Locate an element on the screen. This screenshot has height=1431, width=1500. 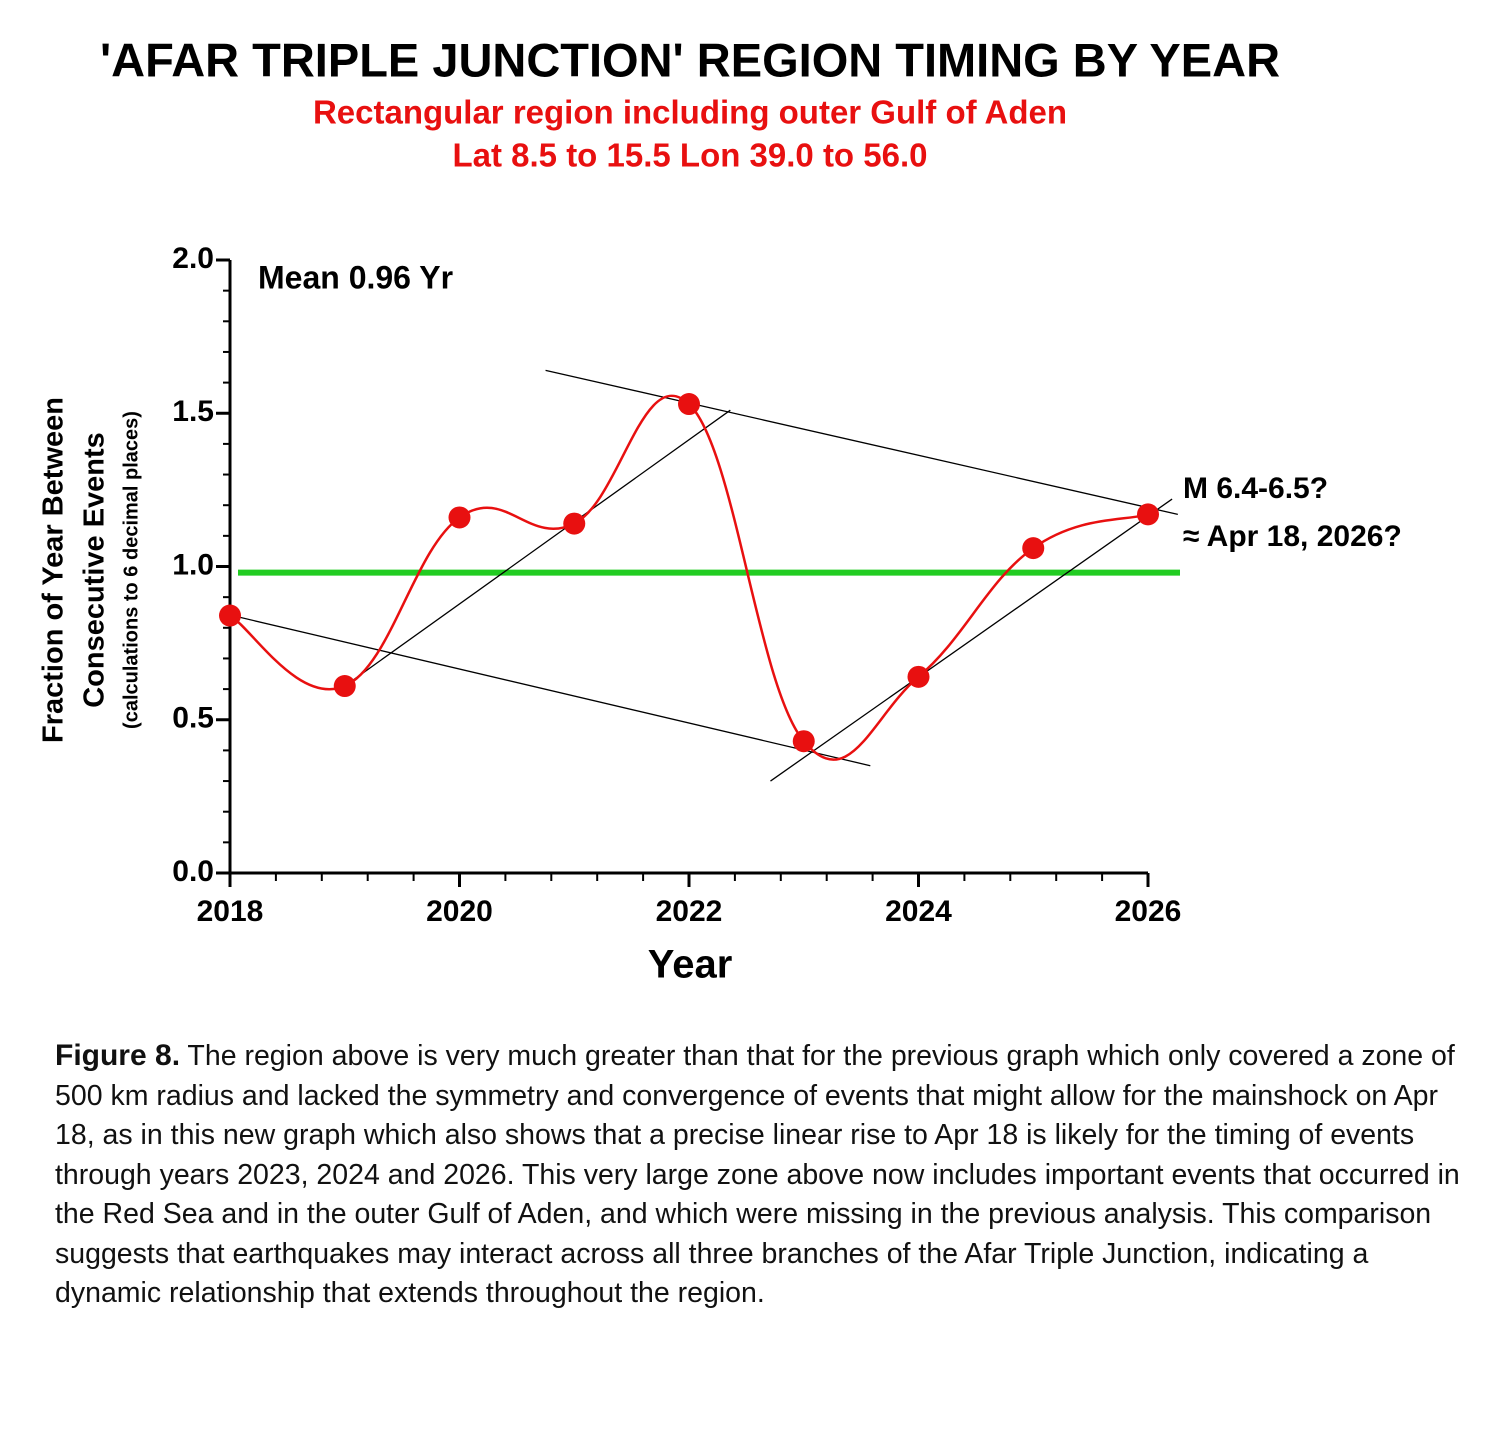
chart-subtitle: Lat 8.5 to 15.5 Lon 39.0 to 56.0 is located at coordinates (689, 155).